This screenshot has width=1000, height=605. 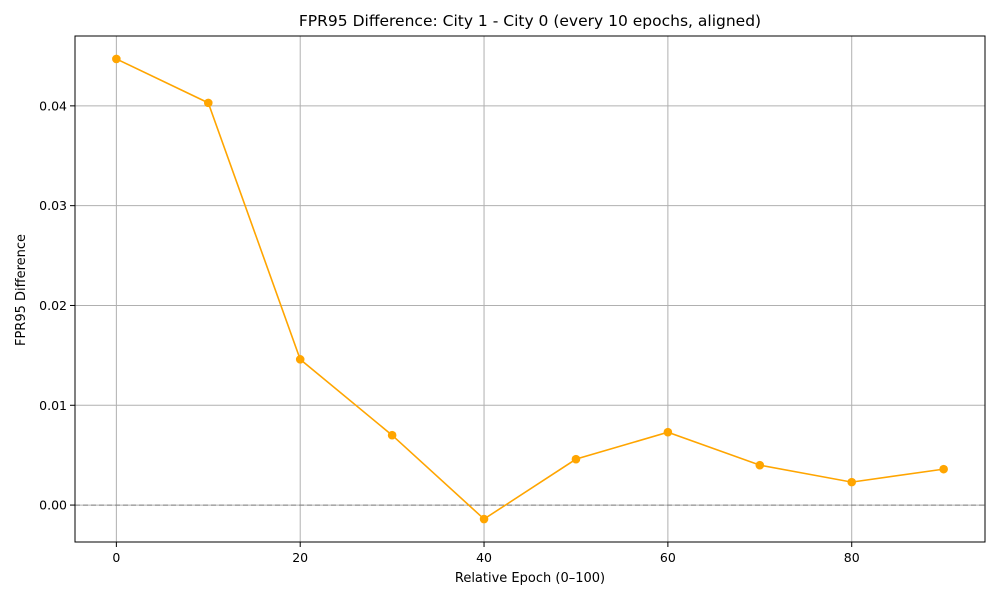 I want to click on x-tick-label: 60, so click(x=668, y=557).